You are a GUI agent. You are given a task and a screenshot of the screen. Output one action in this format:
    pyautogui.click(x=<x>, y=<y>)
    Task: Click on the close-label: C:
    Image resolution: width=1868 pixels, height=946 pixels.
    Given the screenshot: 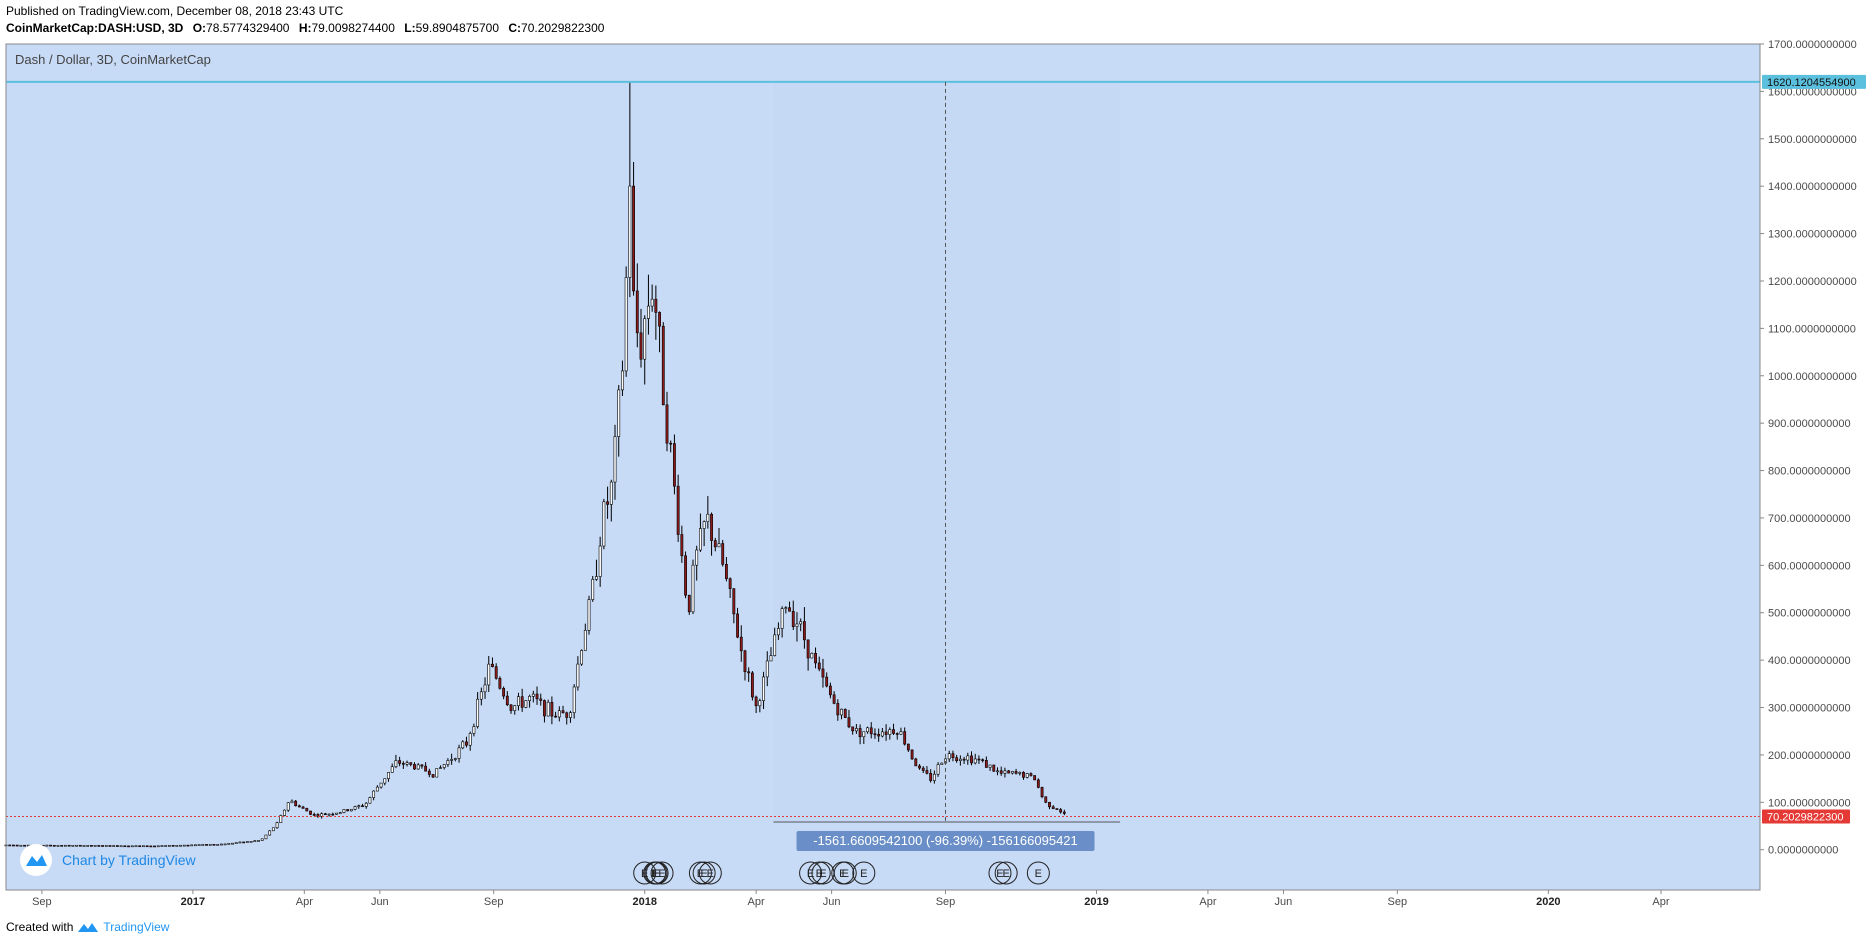 What is the action you would take?
    pyautogui.click(x=515, y=28)
    